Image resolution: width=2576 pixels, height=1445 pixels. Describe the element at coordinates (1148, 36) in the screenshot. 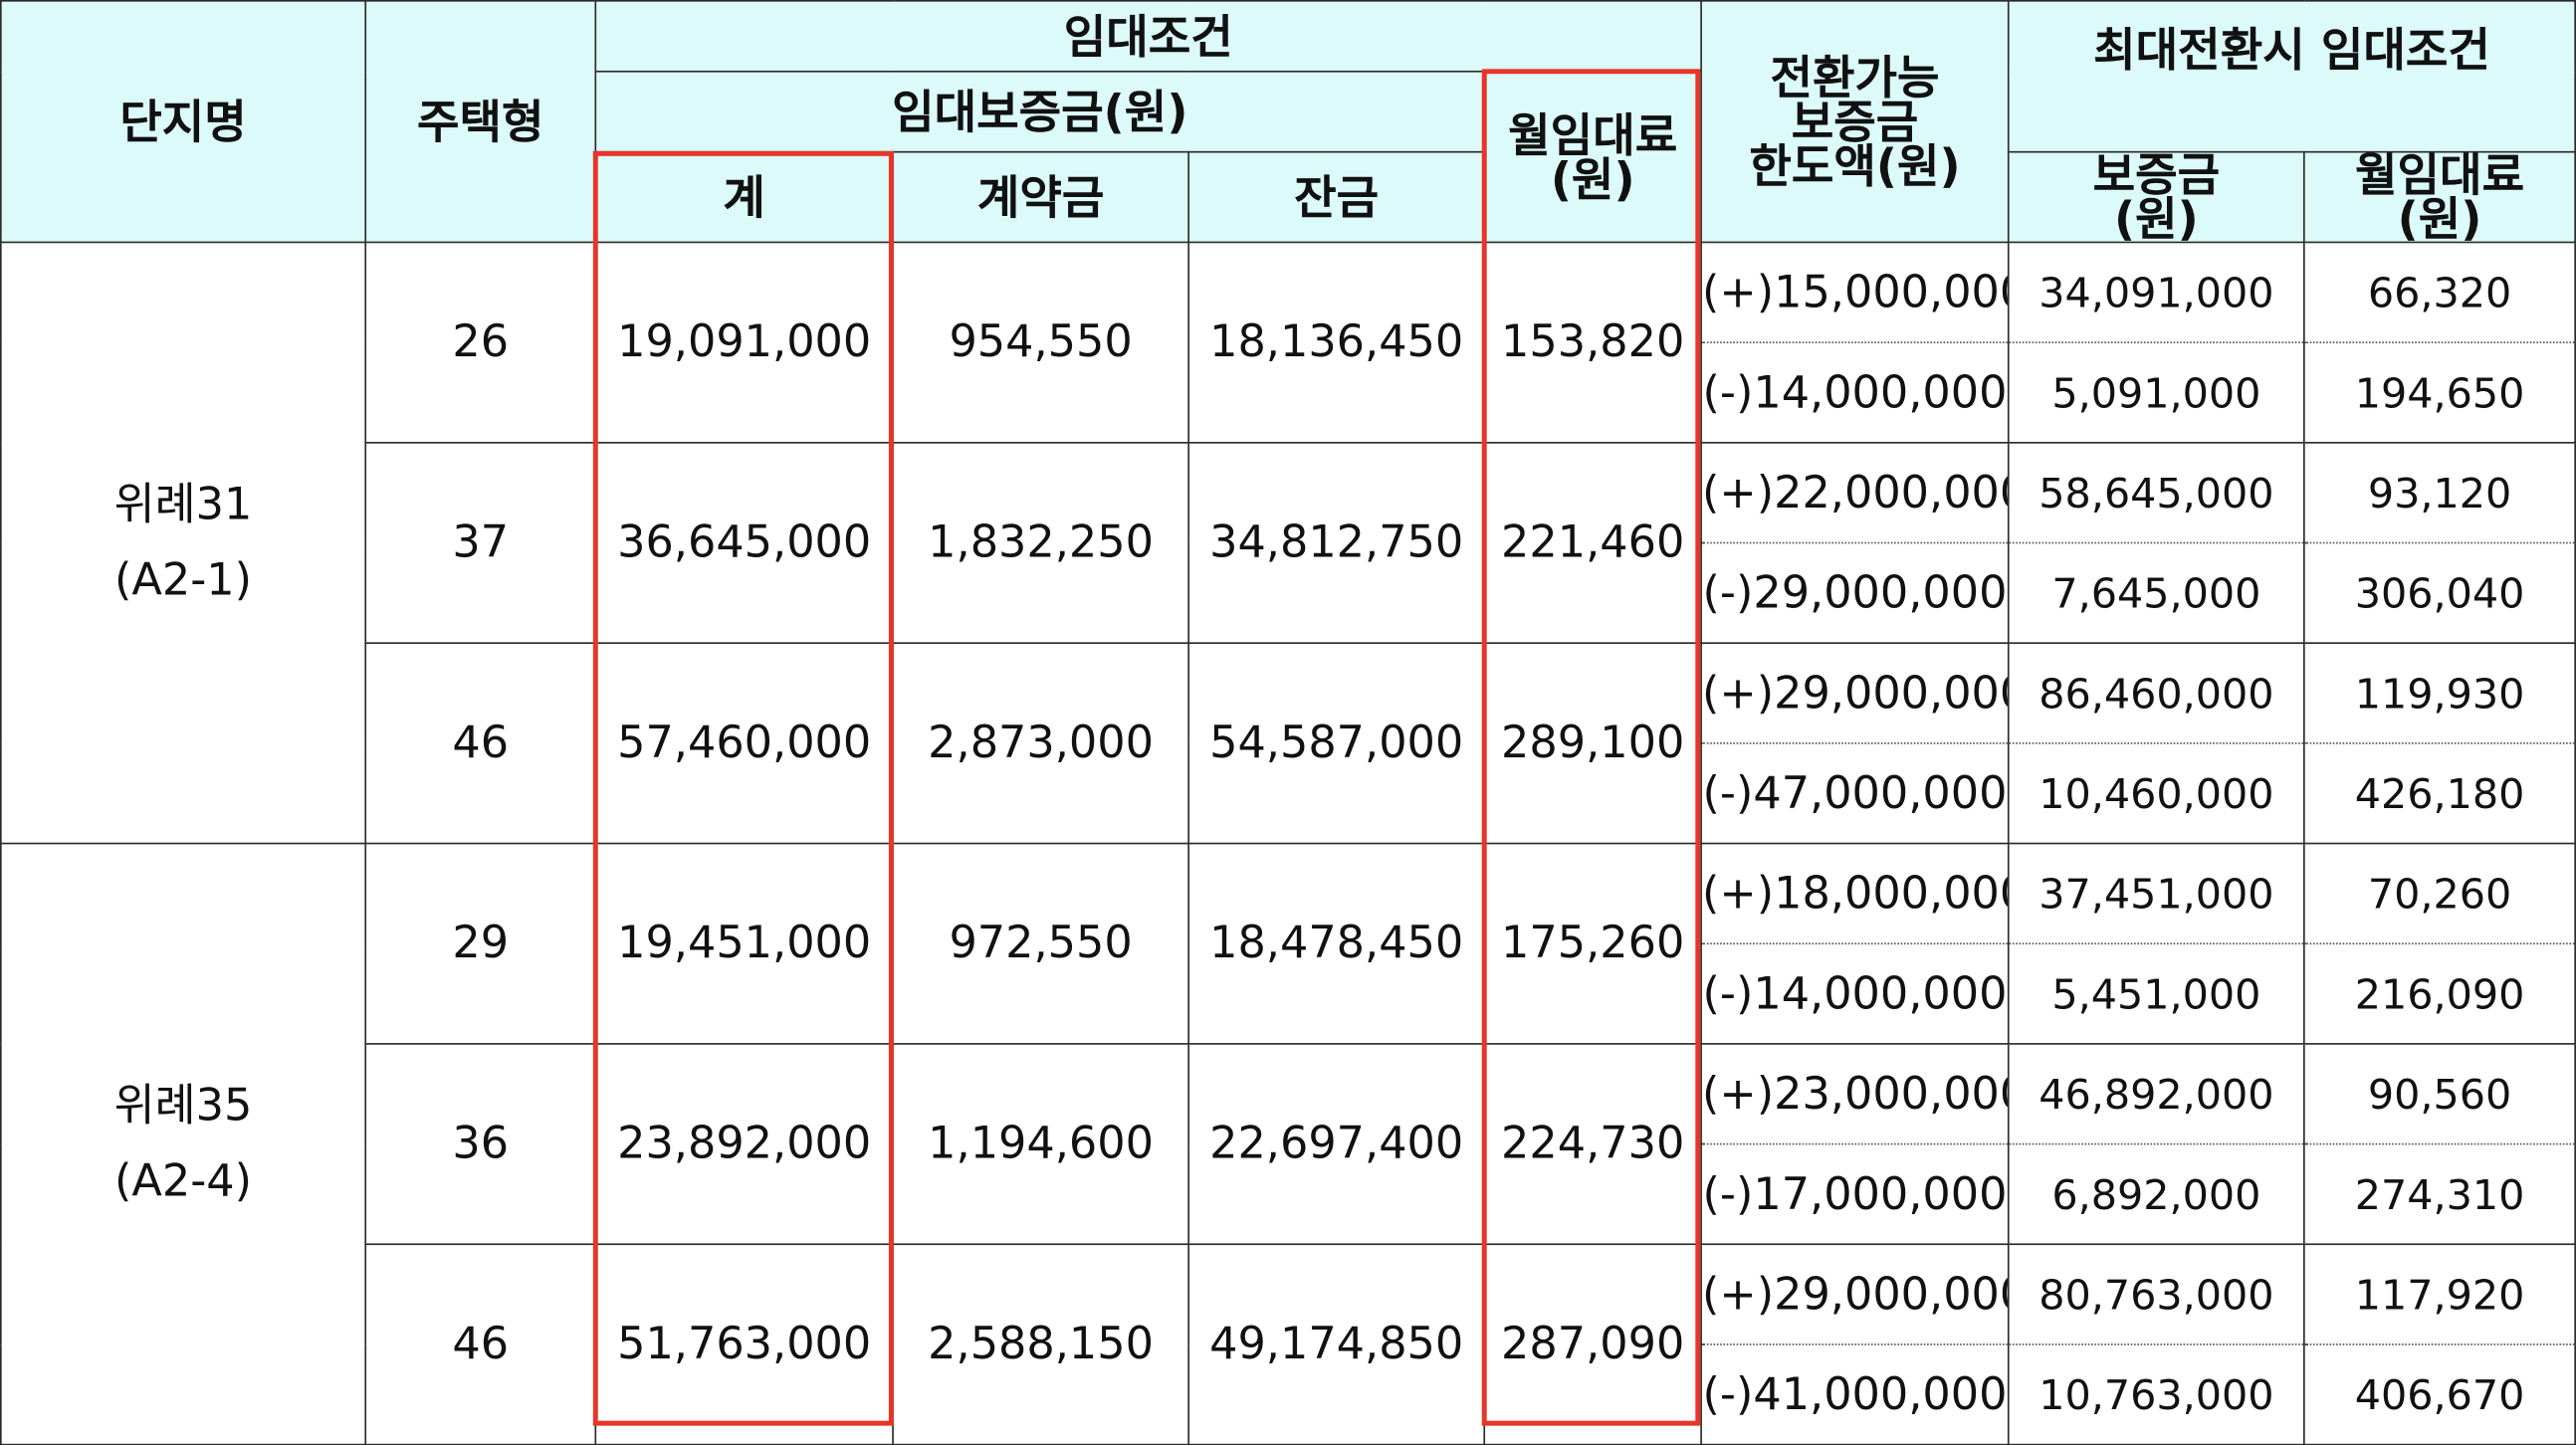

I see `header-rental-terms: 임대조건` at that location.